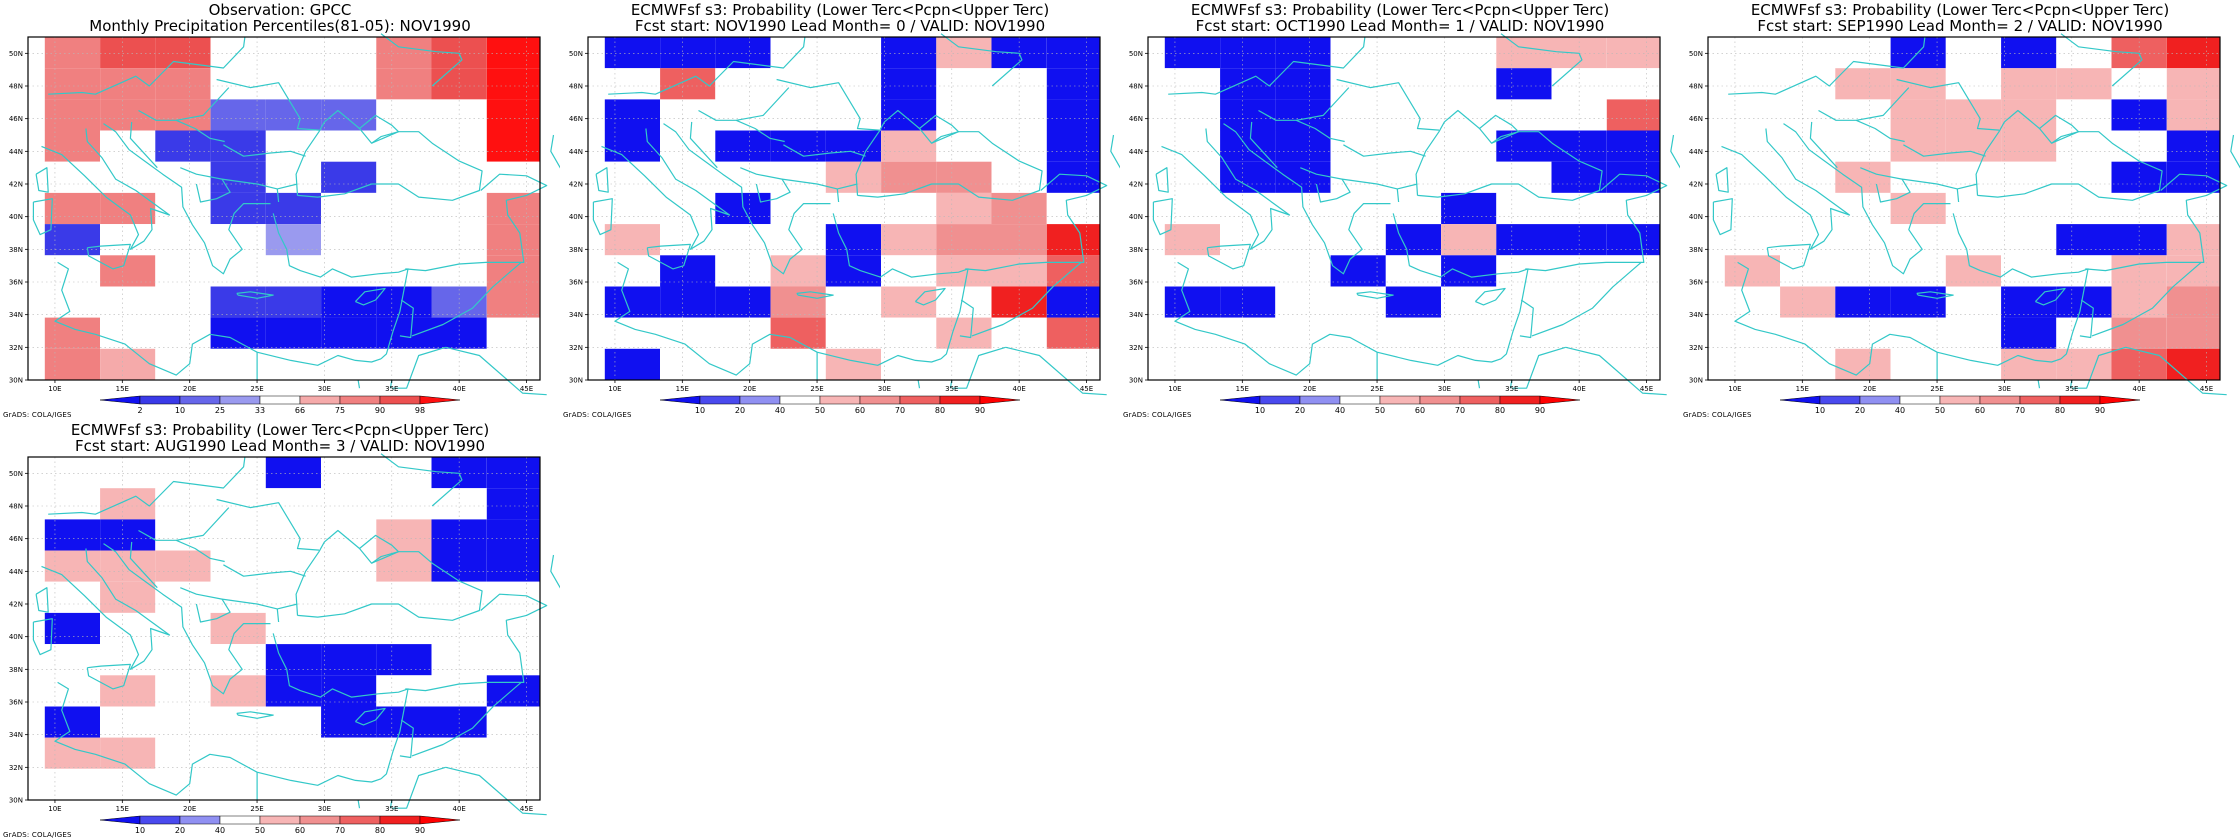 The image size is (2240, 840). I want to click on lon-tick-label: 20E, so click(189, 389).